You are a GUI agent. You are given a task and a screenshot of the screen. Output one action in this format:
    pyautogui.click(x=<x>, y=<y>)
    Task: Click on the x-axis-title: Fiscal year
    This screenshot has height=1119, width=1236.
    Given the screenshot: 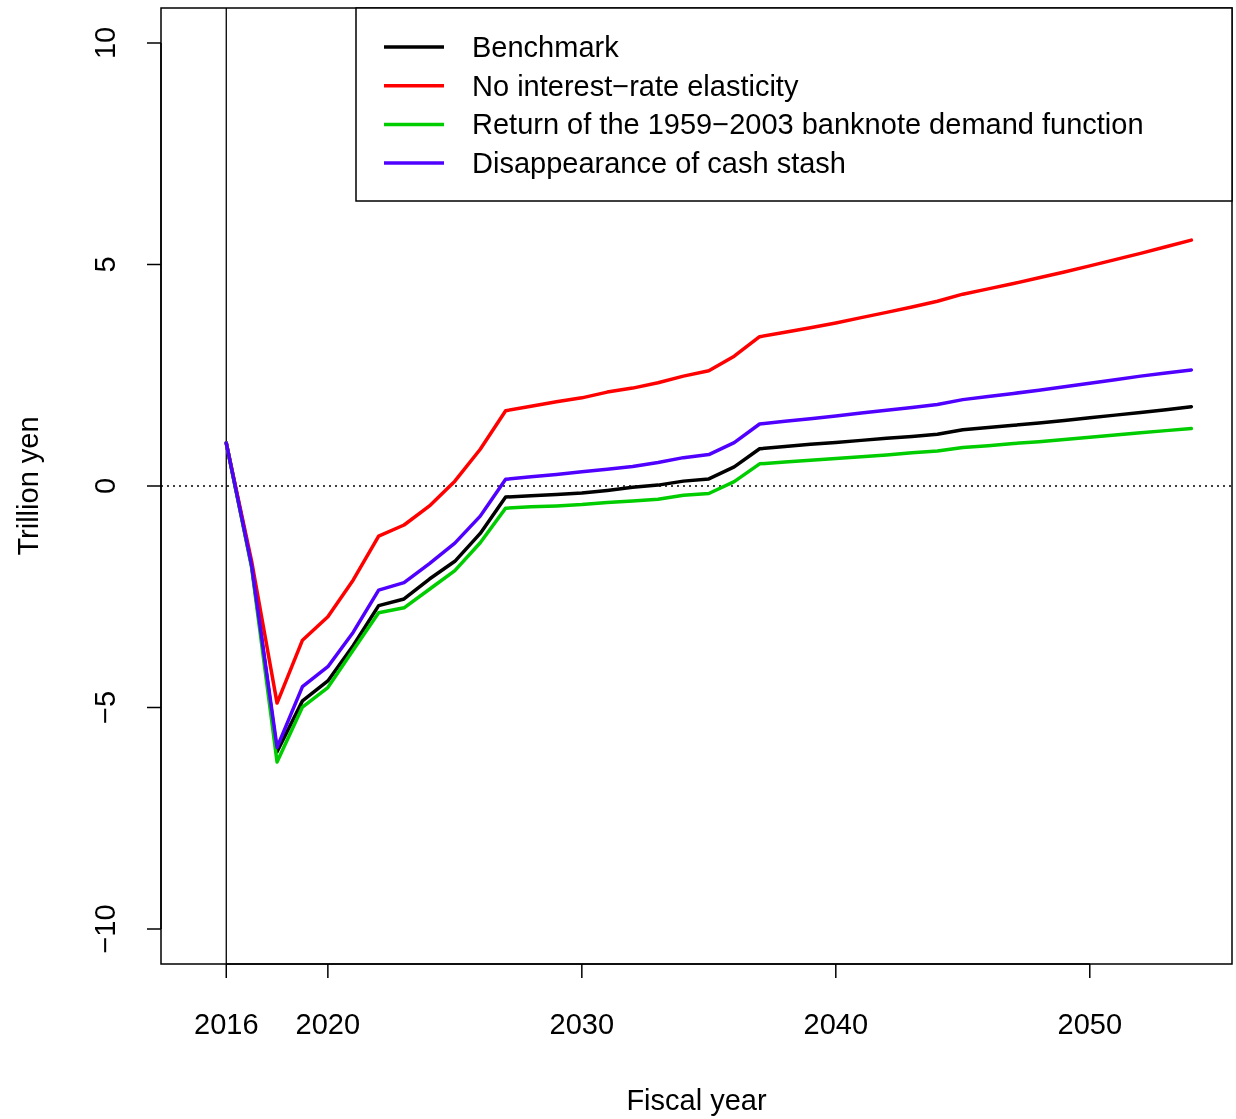 What is the action you would take?
    pyautogui.click(x=696, y=1100)
    